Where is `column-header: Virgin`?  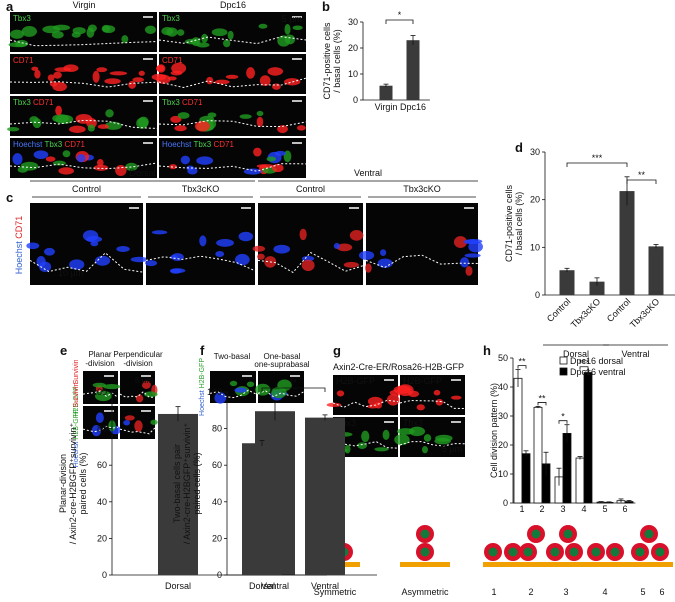 column-header: Virgin is located at coordinates (84, 5).